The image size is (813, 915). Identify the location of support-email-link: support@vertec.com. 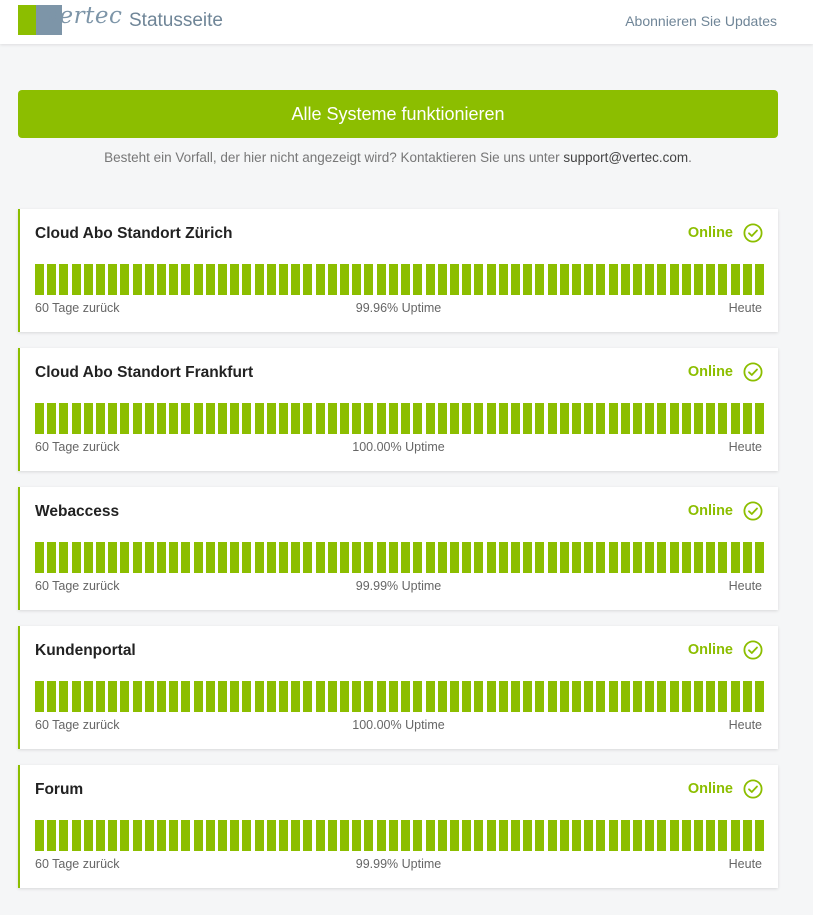
(626, 157).